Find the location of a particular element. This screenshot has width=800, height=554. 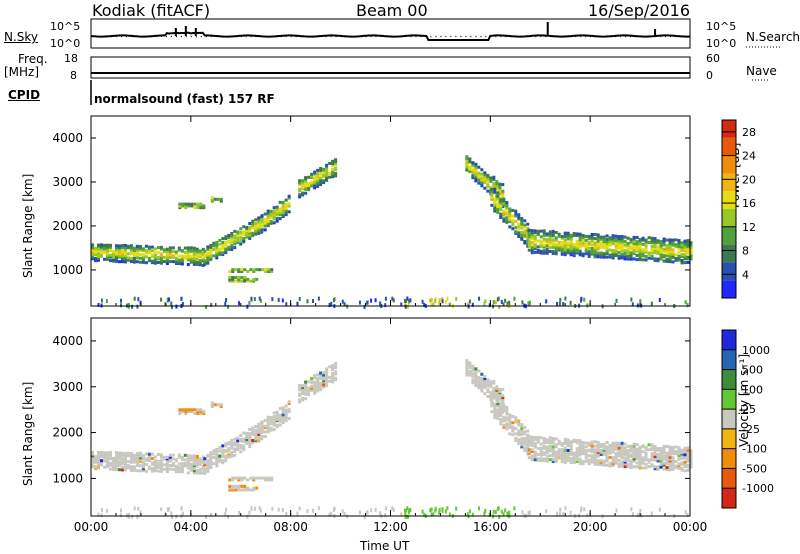

velocity-colorbar-swatch is located at coordinates (729, 340).